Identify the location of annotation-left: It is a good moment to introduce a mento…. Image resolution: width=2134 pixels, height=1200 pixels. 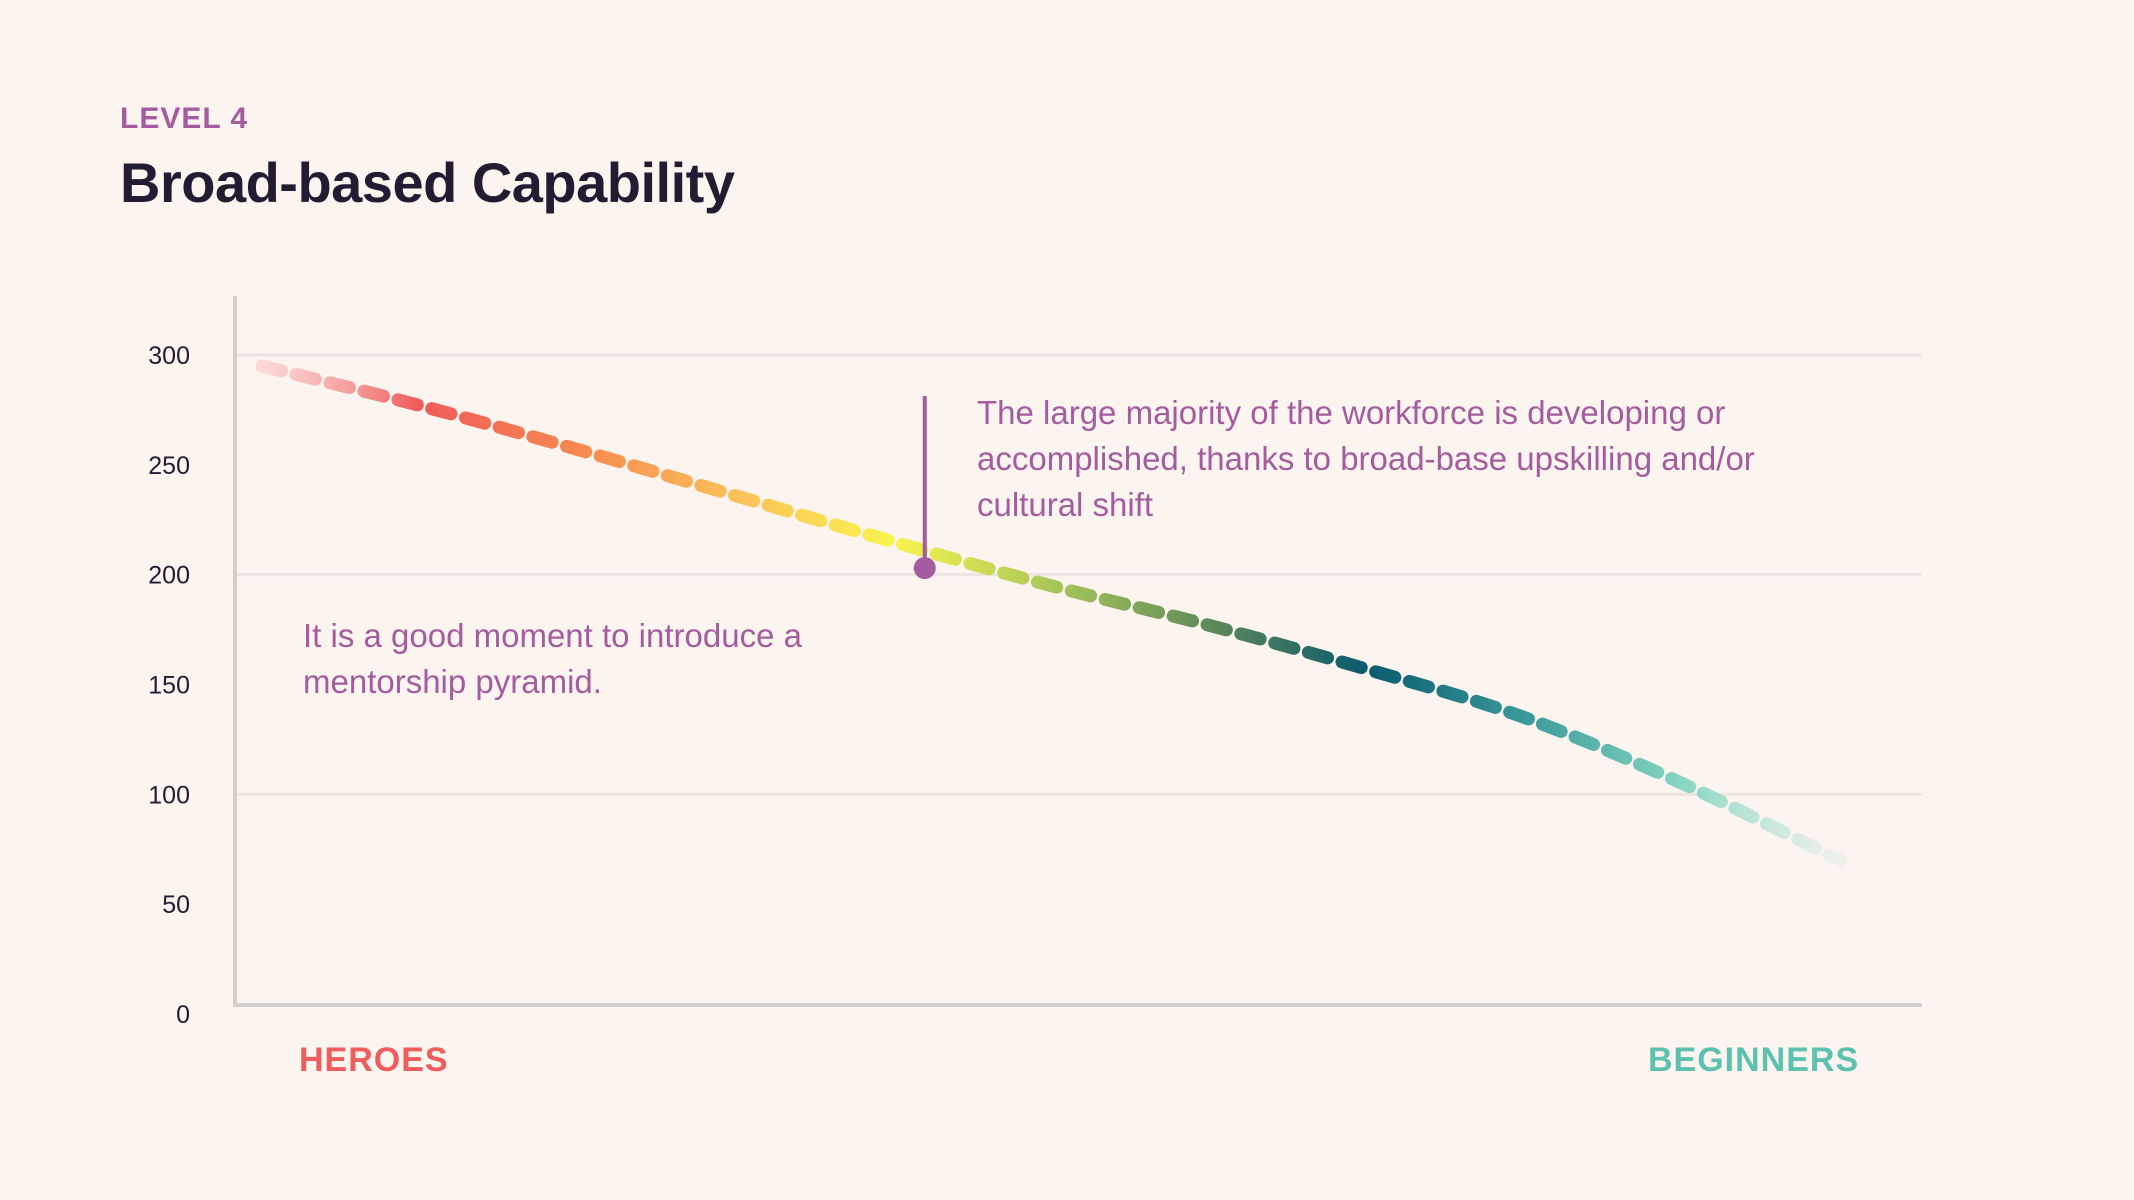
(552, 658).